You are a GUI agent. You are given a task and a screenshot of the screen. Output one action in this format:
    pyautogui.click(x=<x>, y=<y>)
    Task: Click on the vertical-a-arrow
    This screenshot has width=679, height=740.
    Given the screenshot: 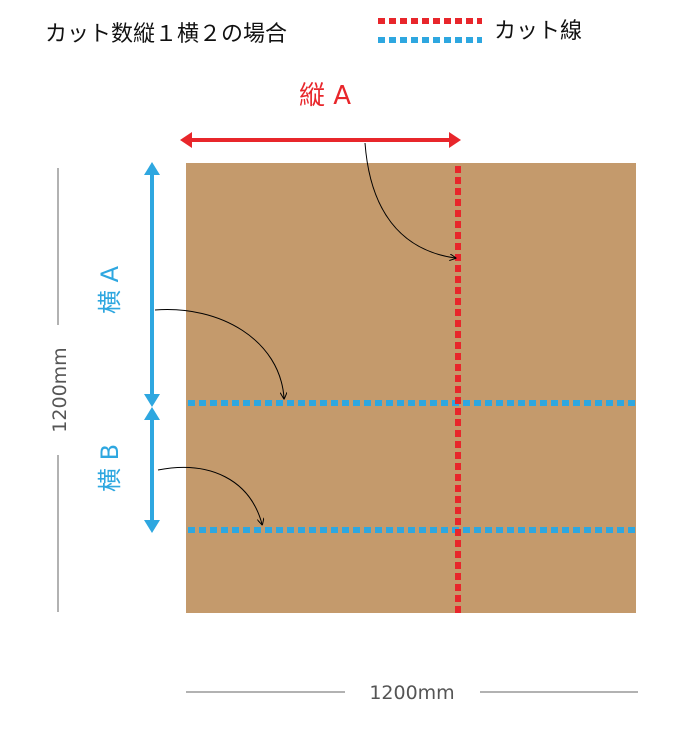 What is the action you would take?
    pyautogui.click(x=320, y=140)
    